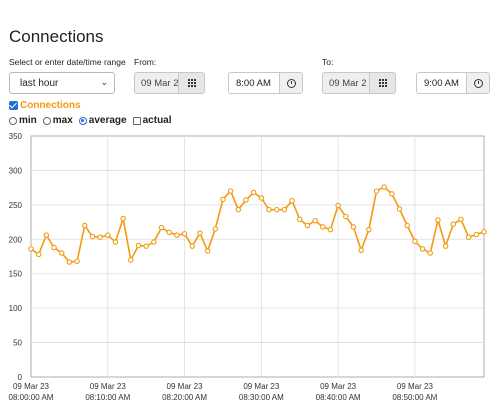 The image size is (500, 403). Describe the element at coordinates (157, 120) in the screenshot. I see `mode-actual-label: actual` at that location.